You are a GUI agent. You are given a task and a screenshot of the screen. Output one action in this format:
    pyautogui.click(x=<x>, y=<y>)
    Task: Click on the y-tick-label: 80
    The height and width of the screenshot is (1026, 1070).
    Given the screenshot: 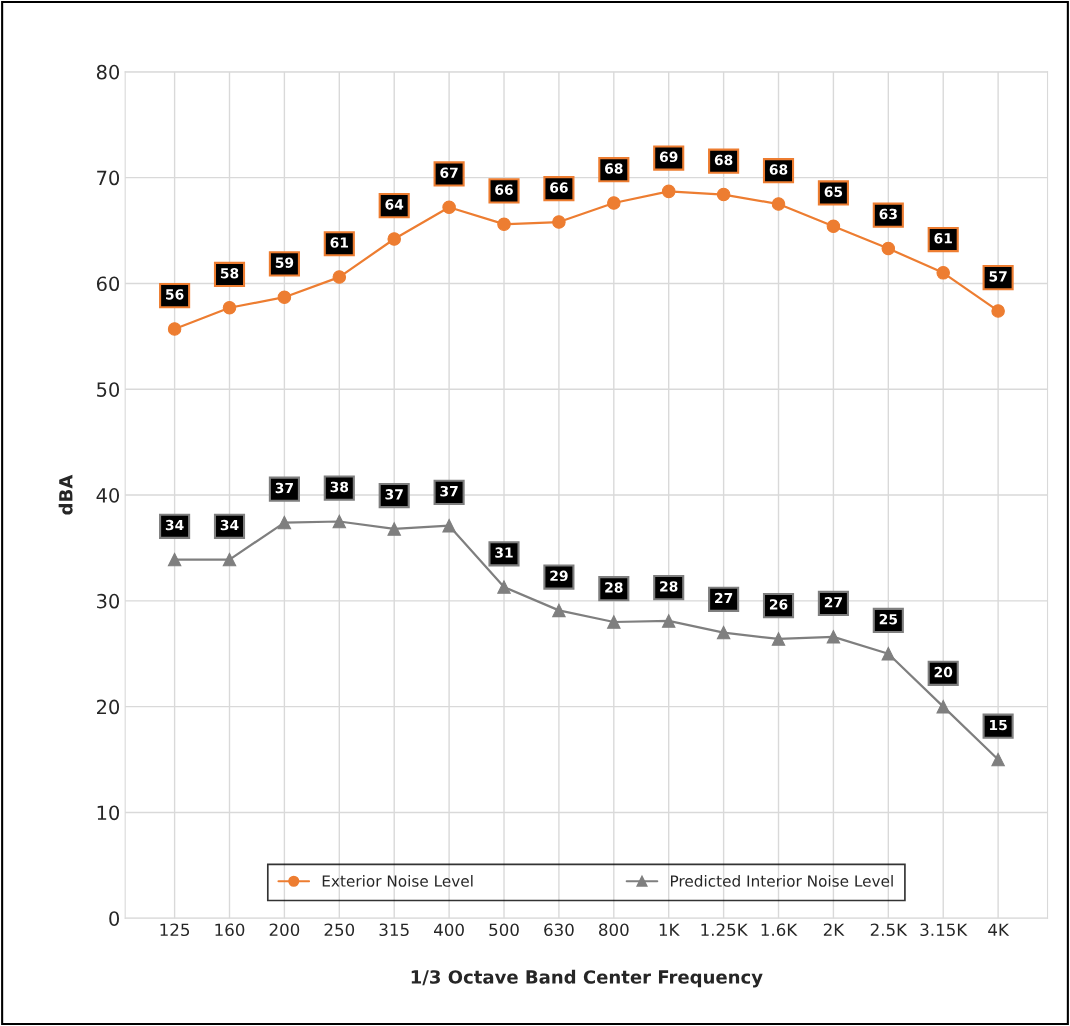 What is the action you would take?
    pyautogui.click(x=108, y=72)
    